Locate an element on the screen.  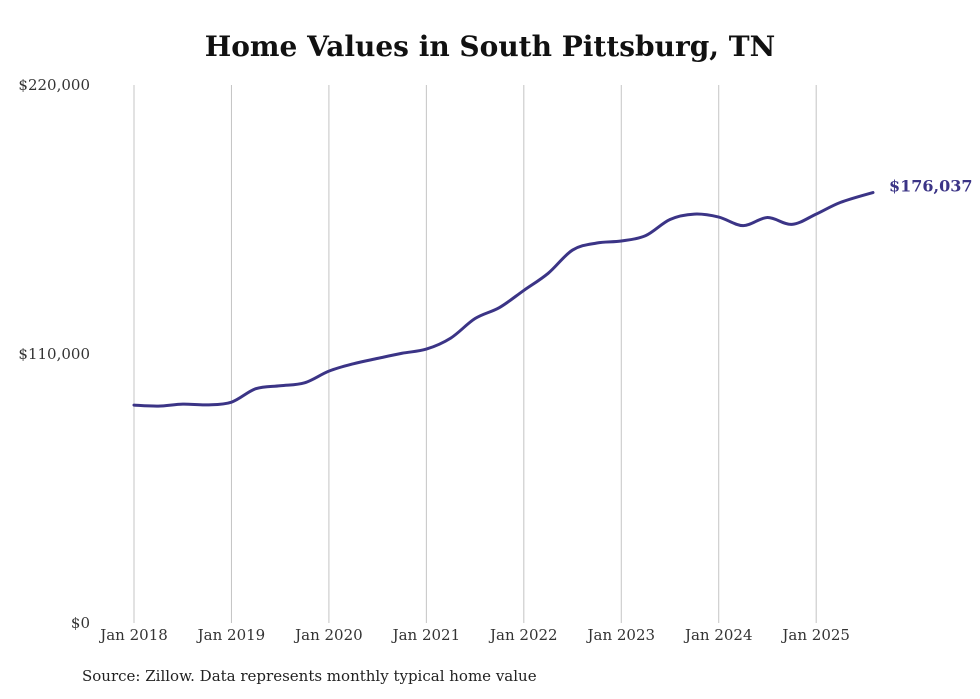
x-tick-label: Jan 2025 is located at coordinates (815, 635).